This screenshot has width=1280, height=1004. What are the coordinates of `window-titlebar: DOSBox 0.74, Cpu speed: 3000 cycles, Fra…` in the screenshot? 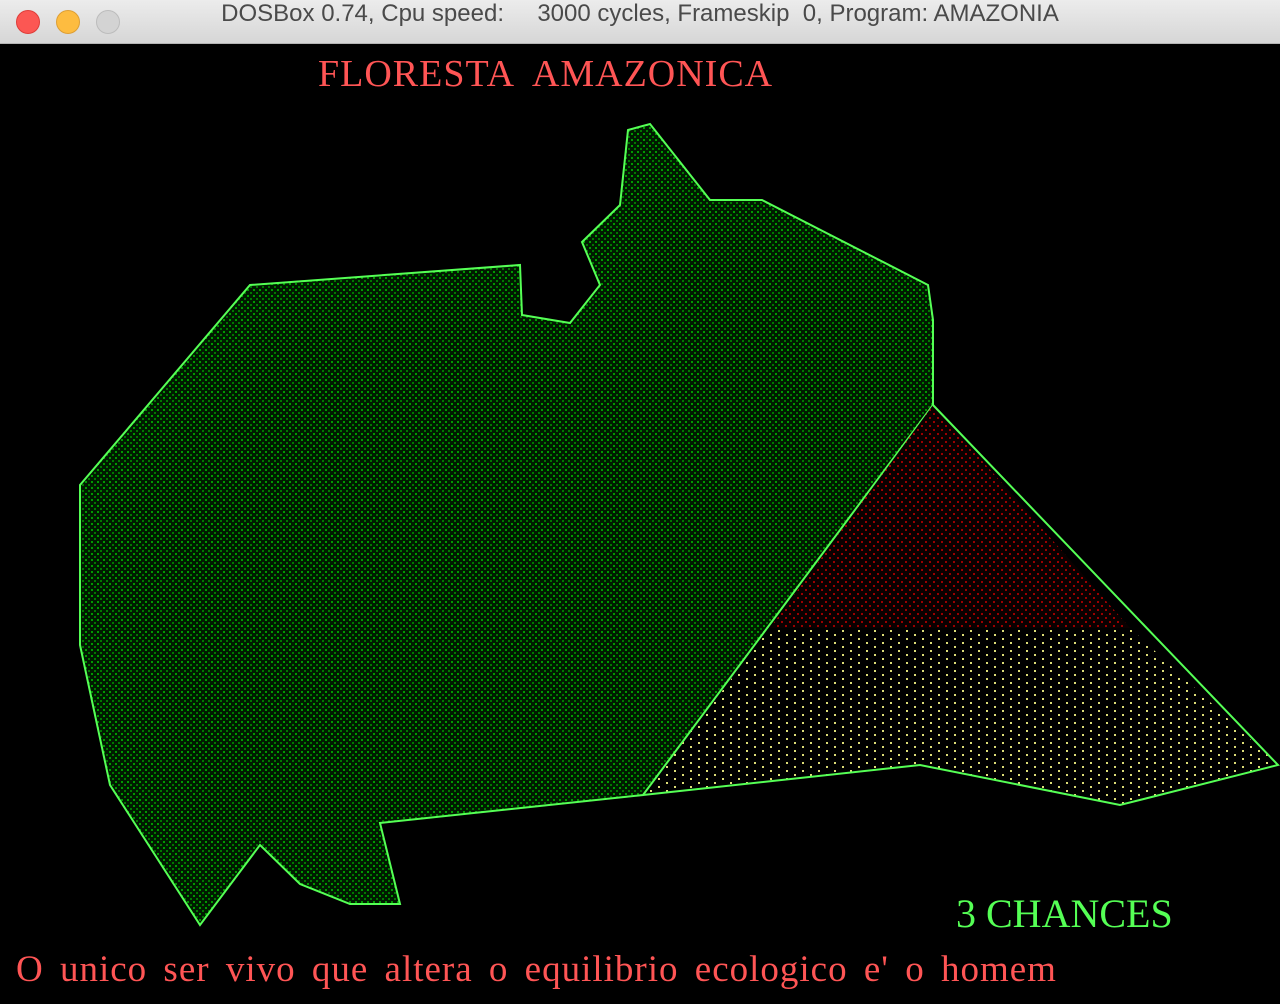 It's located at (640, 22).